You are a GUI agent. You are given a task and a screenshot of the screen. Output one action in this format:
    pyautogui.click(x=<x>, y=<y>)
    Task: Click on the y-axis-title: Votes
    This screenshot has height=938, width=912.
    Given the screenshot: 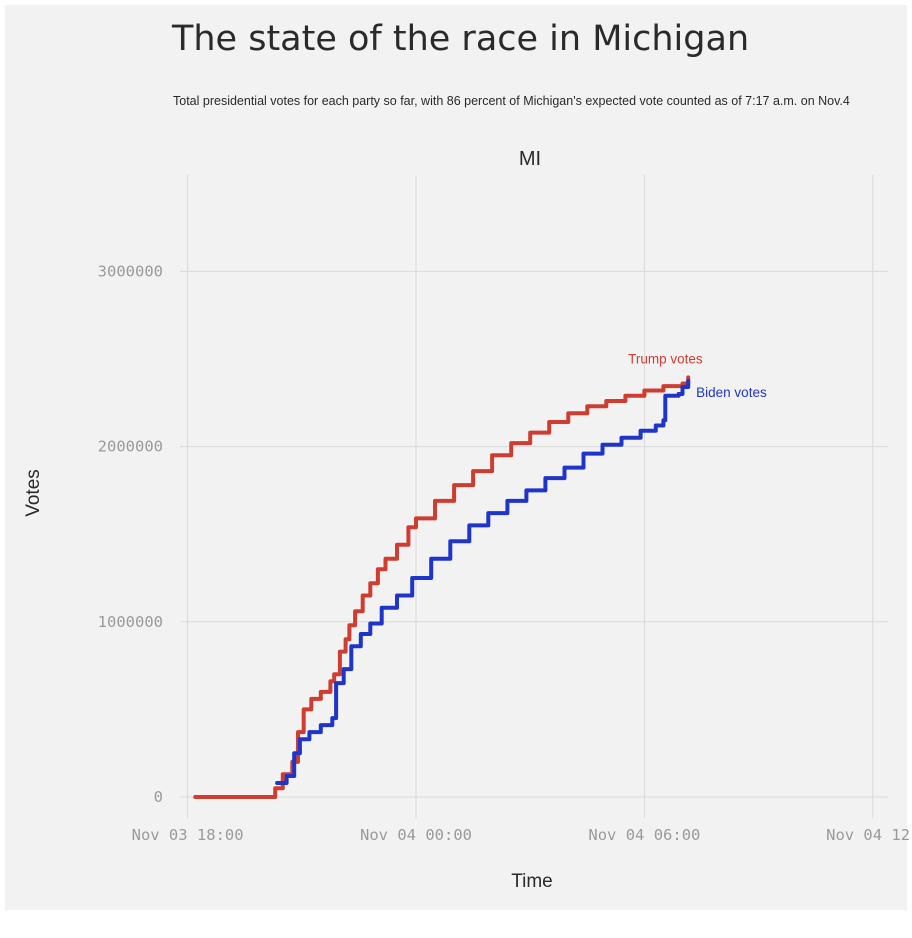 What is the action you would take?
    pyautogui.click(x=33, y=493)
    